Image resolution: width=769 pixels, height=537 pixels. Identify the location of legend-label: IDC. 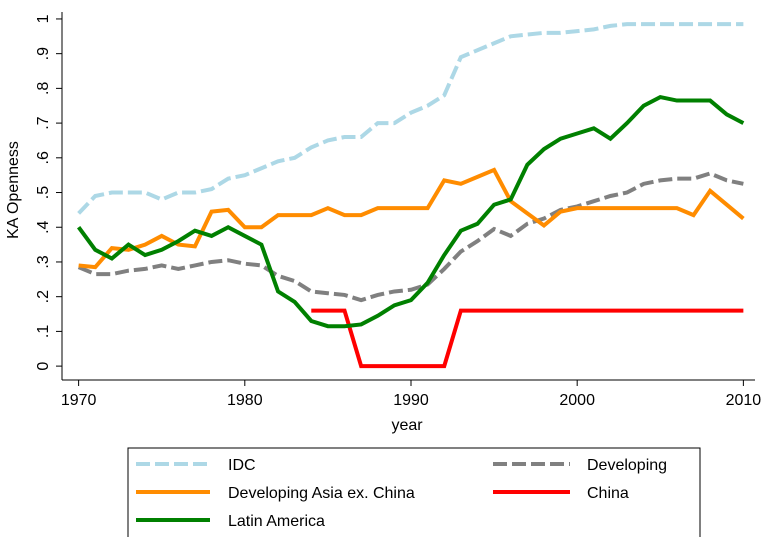
(242, 465).